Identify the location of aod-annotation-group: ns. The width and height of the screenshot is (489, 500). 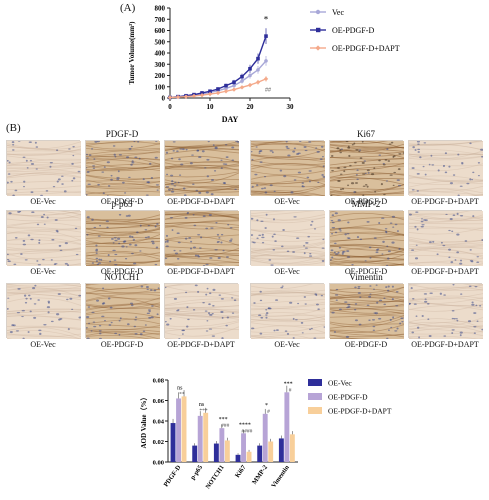
(202, 405).